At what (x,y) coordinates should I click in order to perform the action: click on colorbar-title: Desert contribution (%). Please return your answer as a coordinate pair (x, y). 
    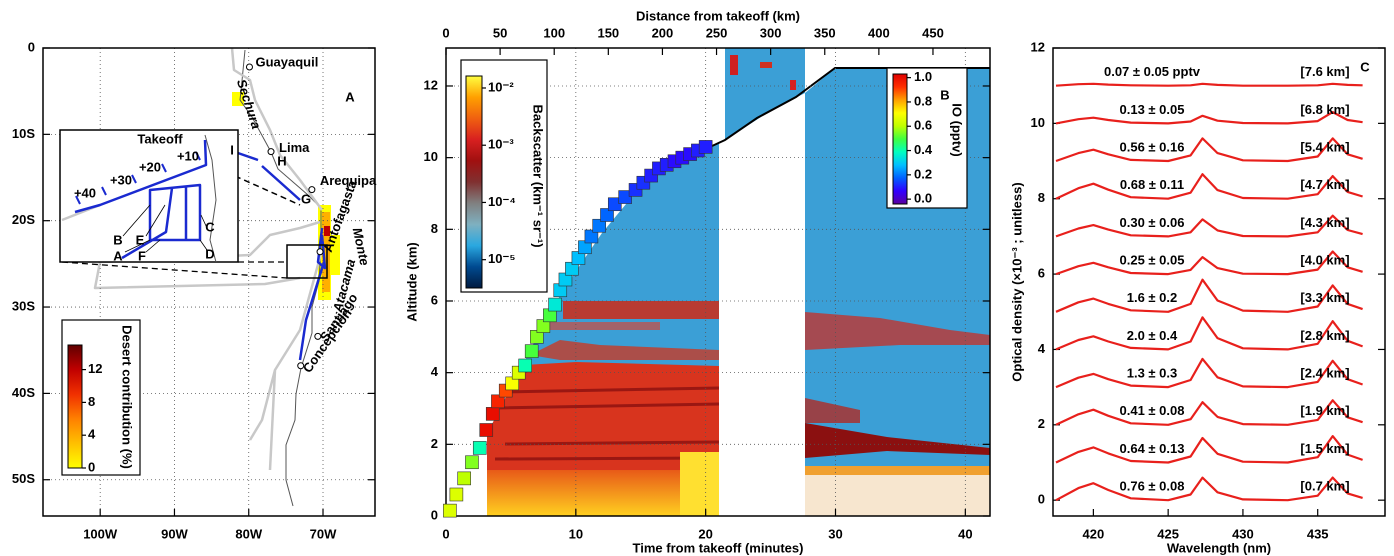
    Looking at the image, I should click on (127, 397).